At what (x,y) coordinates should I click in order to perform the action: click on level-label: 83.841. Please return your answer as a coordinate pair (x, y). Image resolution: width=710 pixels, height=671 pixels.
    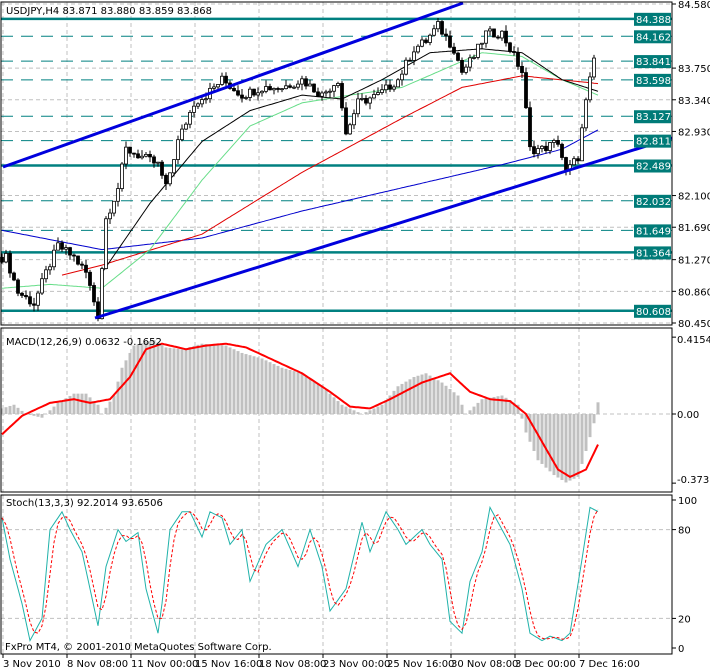
    Looking at the image, I should click on (653, 62).